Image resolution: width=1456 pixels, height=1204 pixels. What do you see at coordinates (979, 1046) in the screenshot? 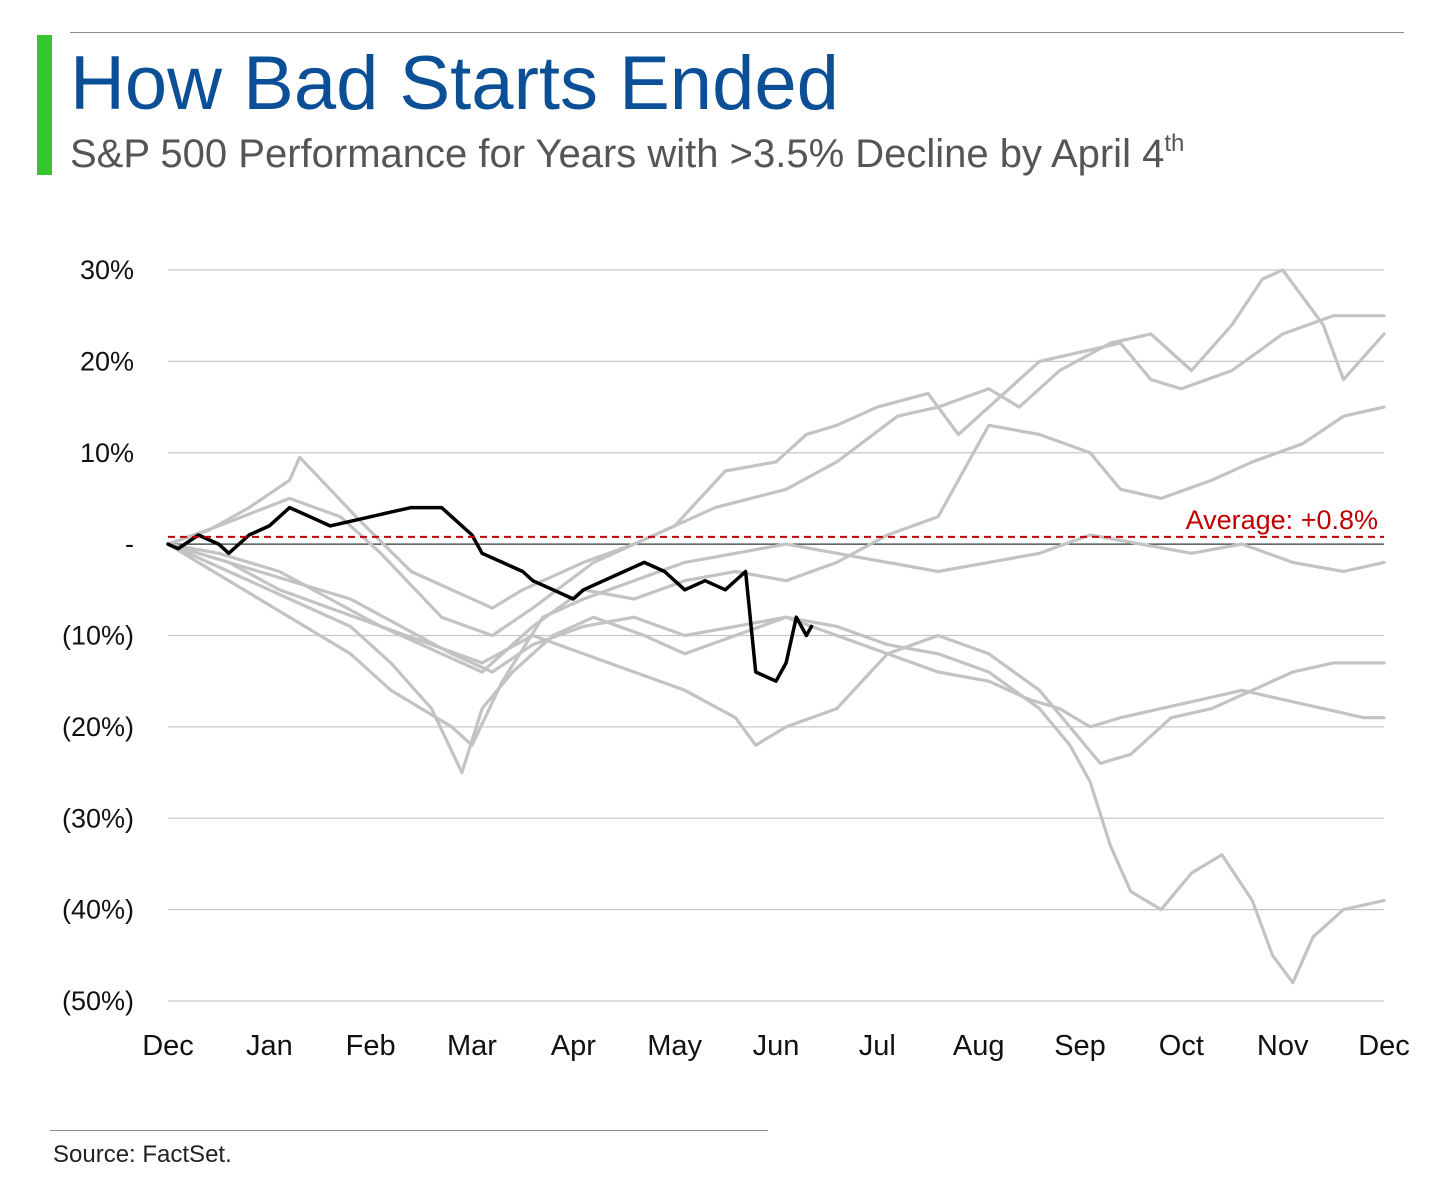
I see `x-tick-label: Aug` at bounding box center [979, 1046].